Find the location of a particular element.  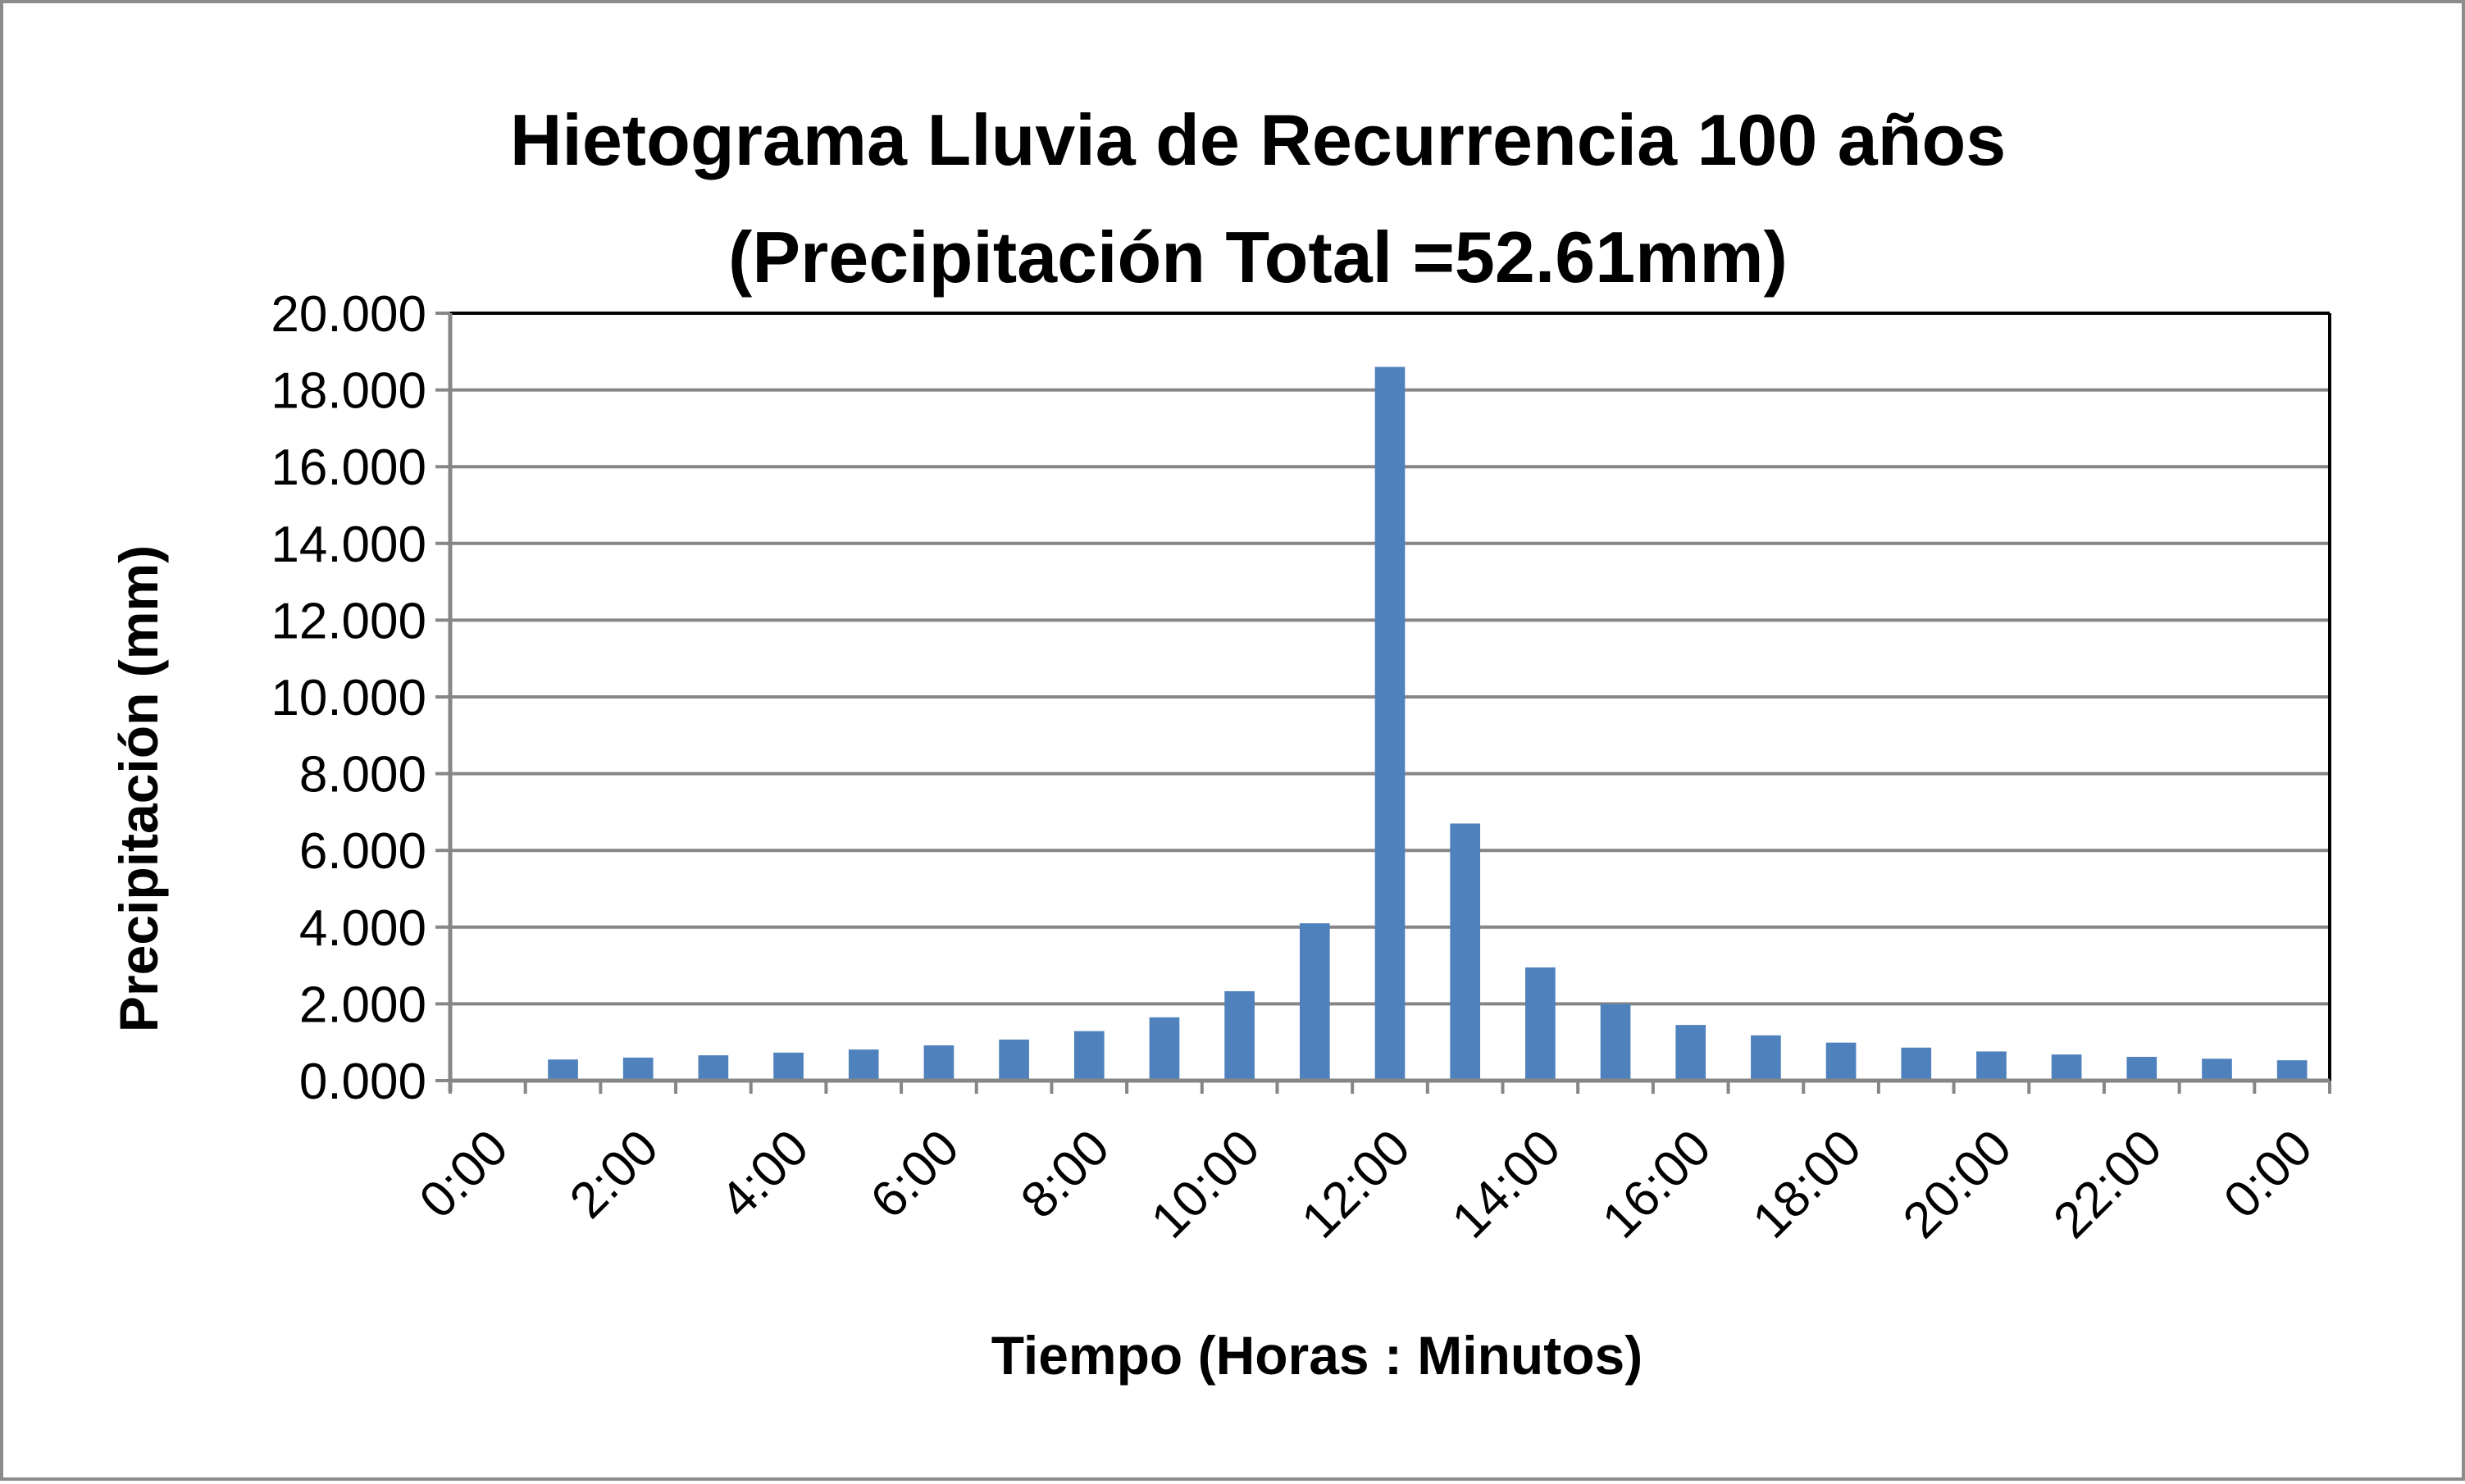

y-tick-label: 2.000 is located at coordinates (362, 1004).